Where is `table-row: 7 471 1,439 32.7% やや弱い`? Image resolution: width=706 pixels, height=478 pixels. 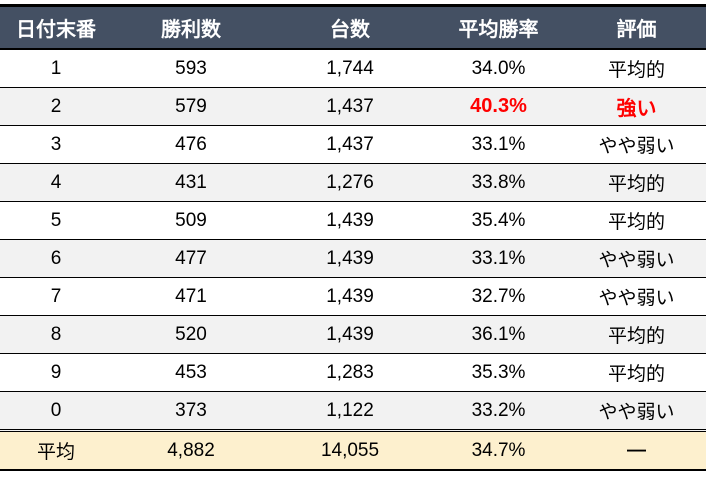 table-row: 7 471 1,439 32.7% やや弱い is located at coordinates (353, 296).